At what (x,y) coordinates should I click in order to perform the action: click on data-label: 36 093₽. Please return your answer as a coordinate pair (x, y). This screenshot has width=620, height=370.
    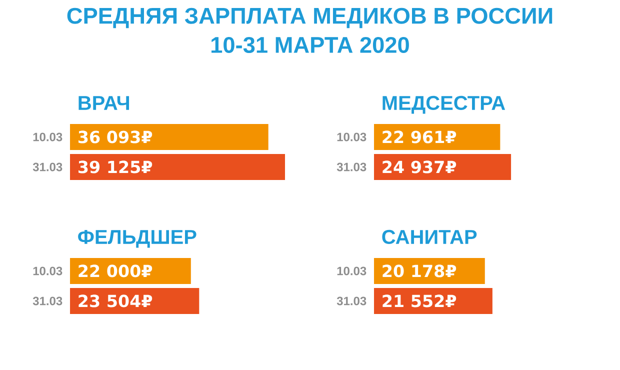
    Looking at the image, I should click on (115, 137).